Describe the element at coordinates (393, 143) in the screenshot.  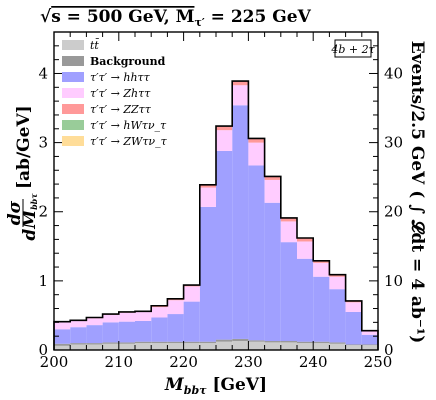
I see `y-right-tick-label: 30` at that location.